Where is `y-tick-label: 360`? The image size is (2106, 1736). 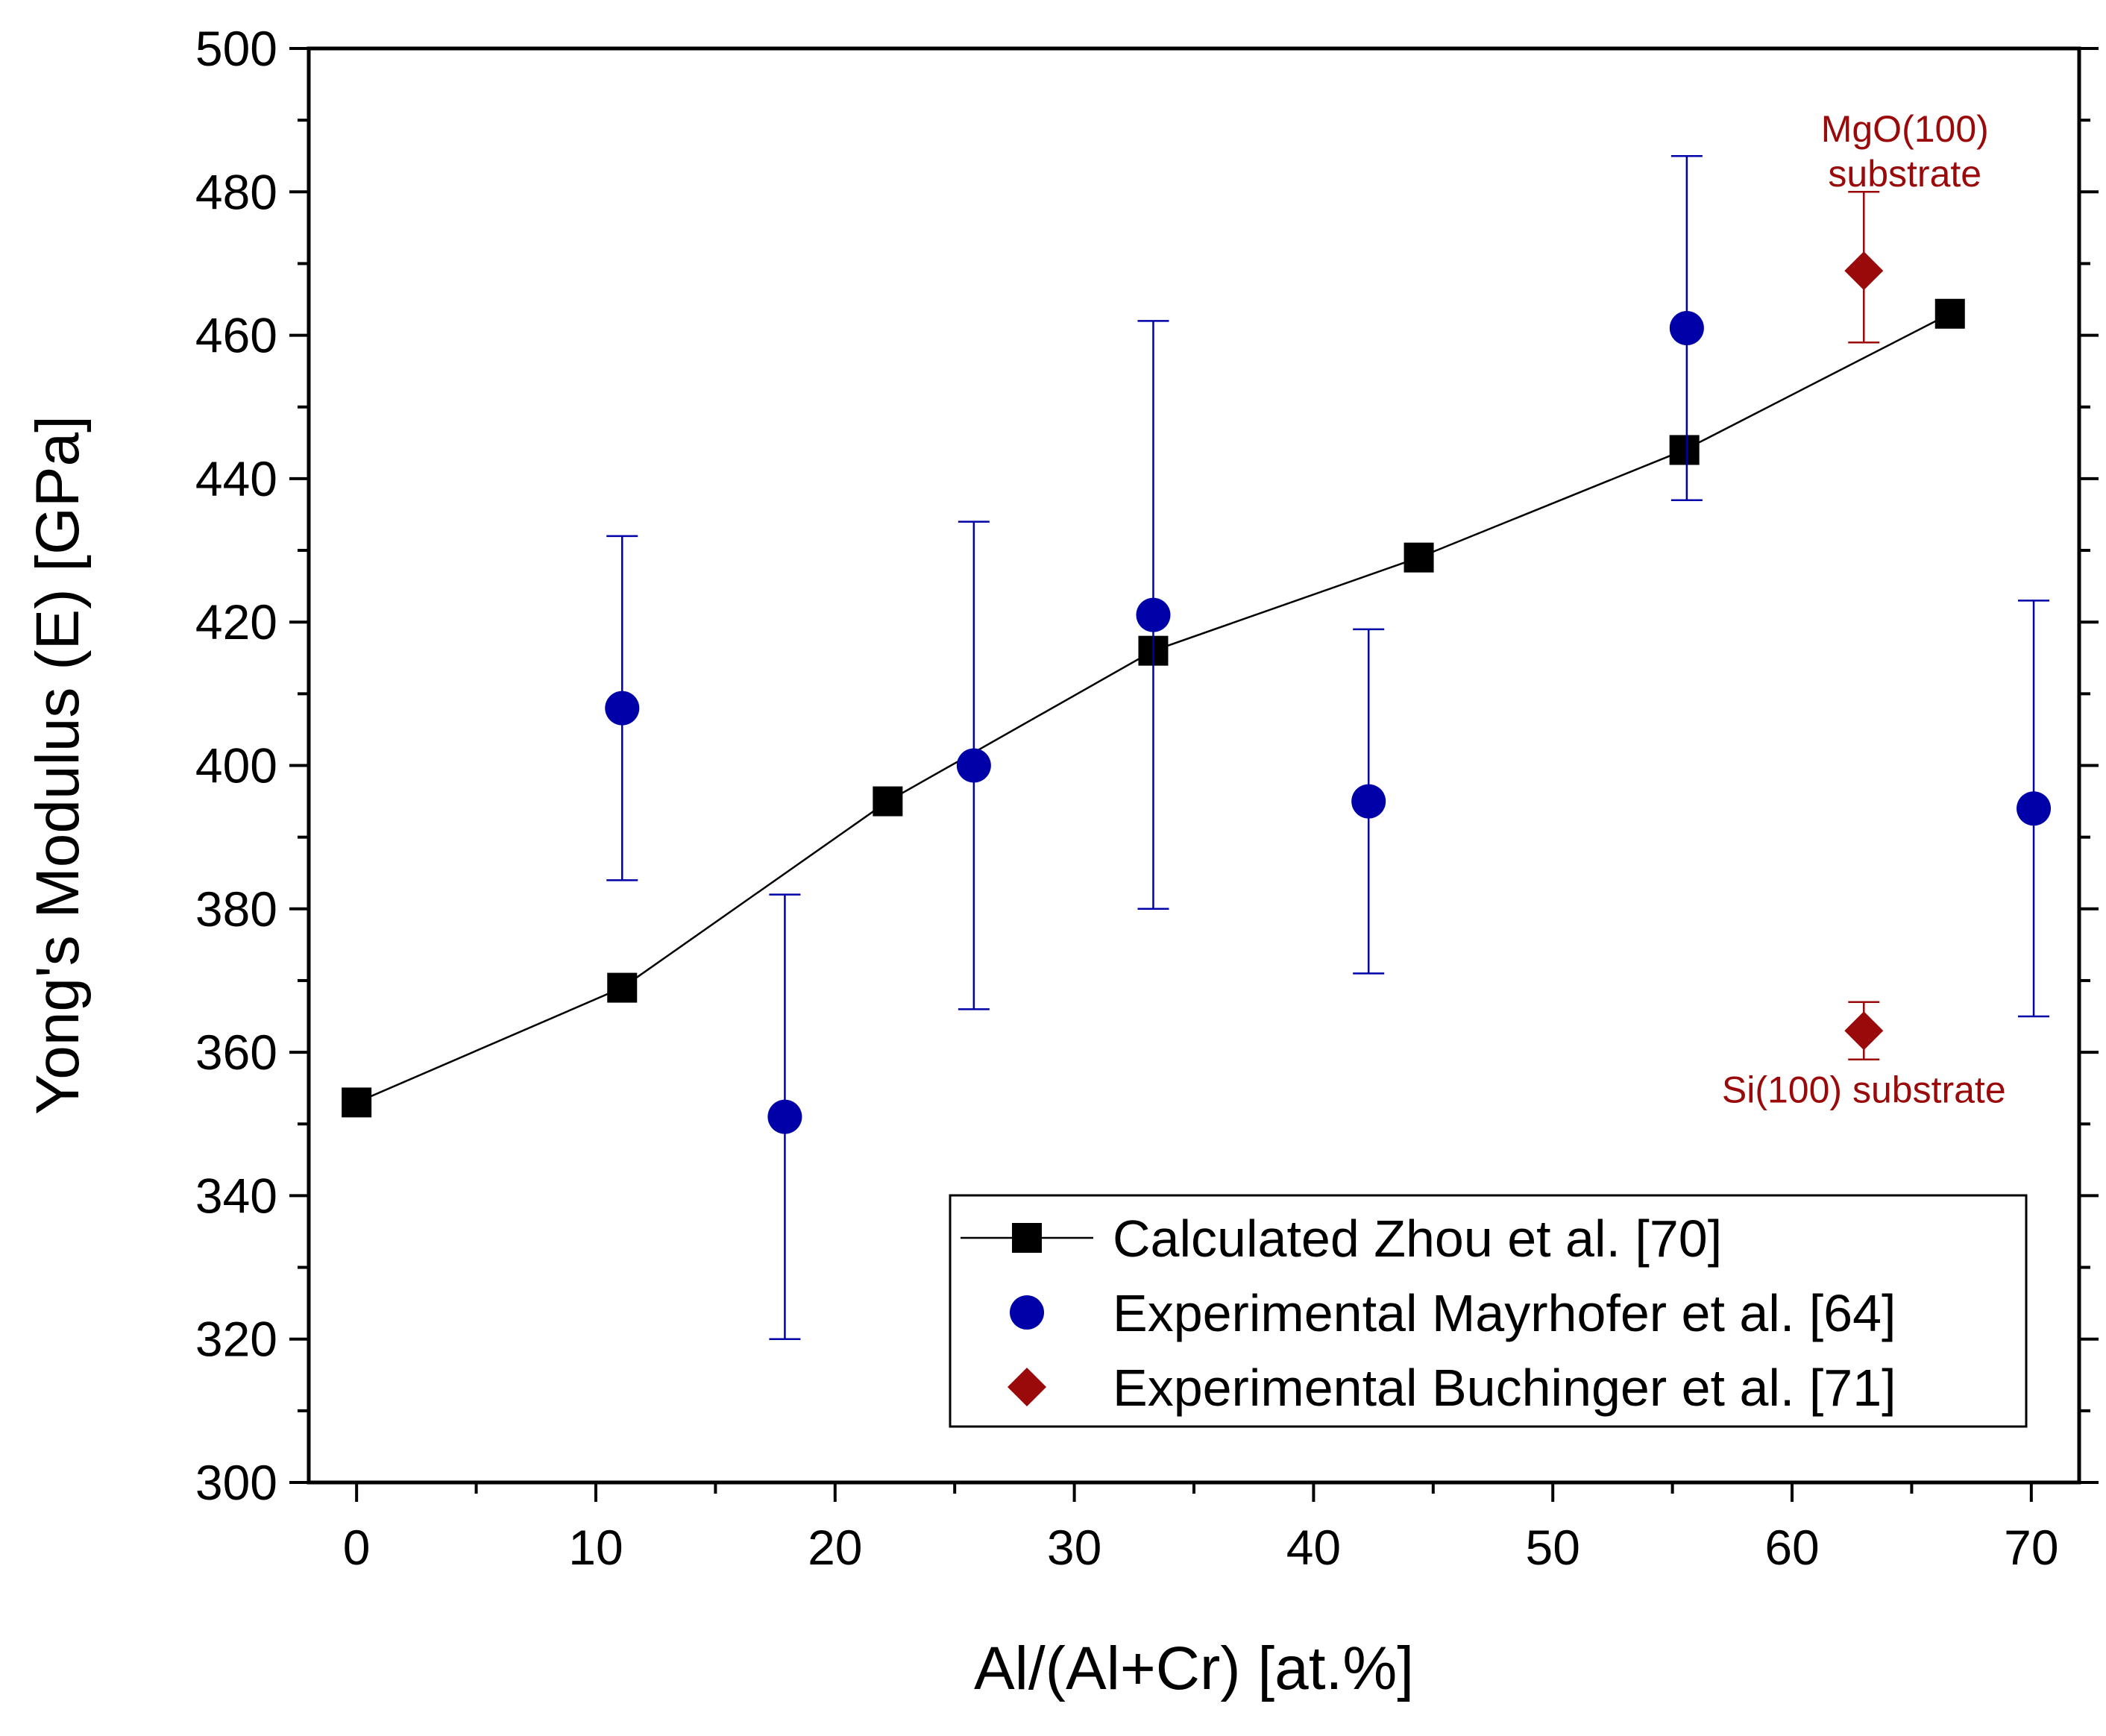 y-tick-label: 360 is located at coordinates (236, 1053).